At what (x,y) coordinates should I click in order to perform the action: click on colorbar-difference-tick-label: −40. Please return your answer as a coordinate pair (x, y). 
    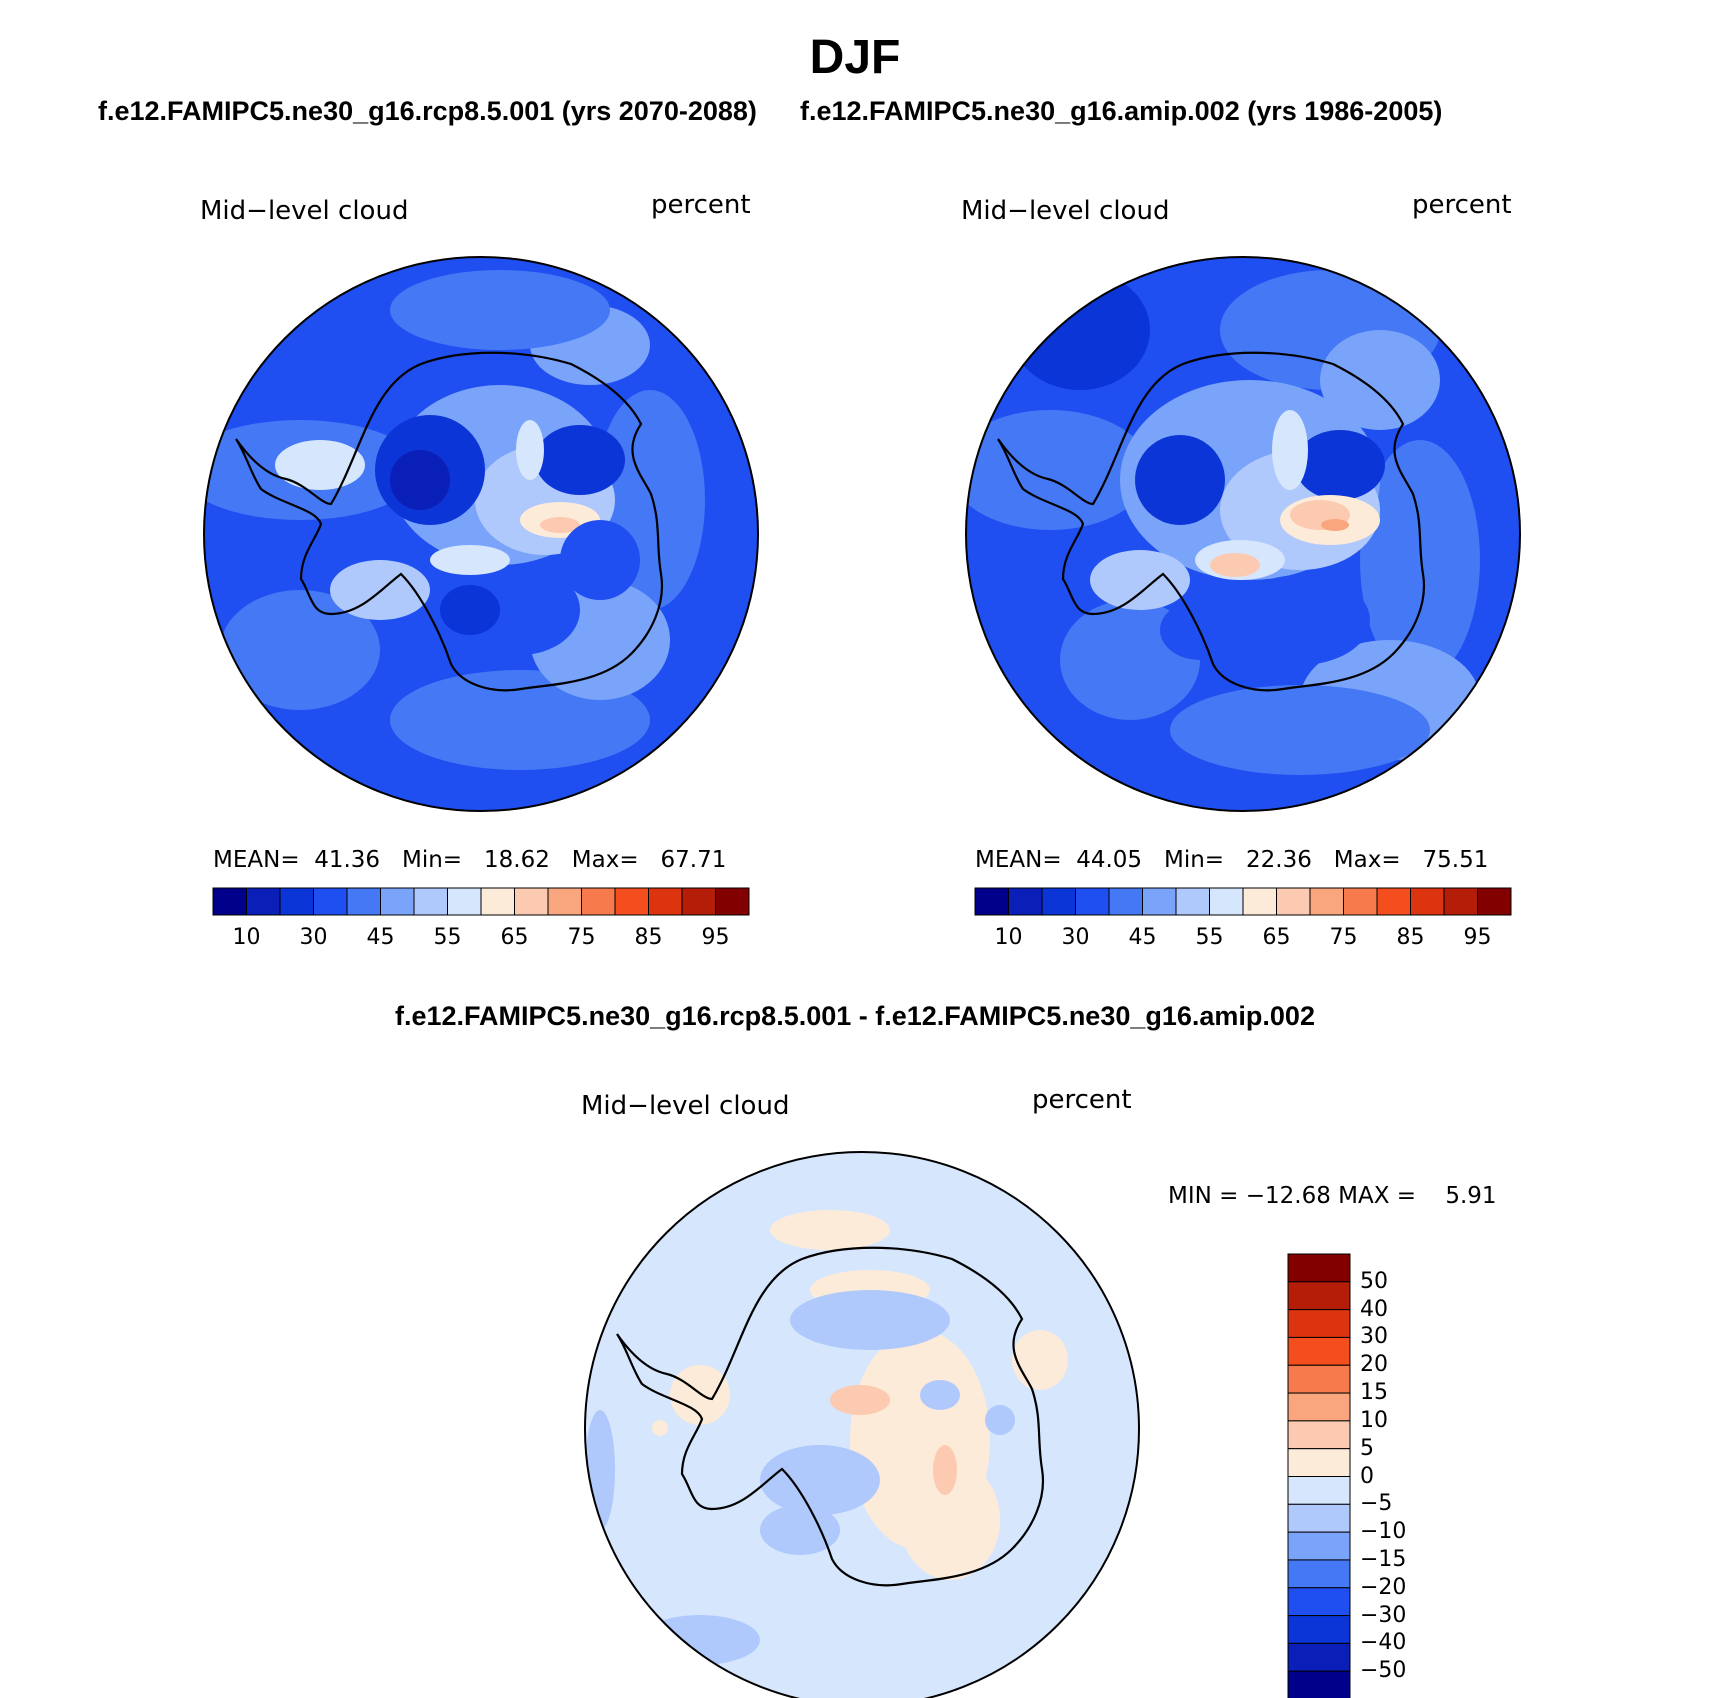
    Looking at the image, I should click on (1383, 1643).